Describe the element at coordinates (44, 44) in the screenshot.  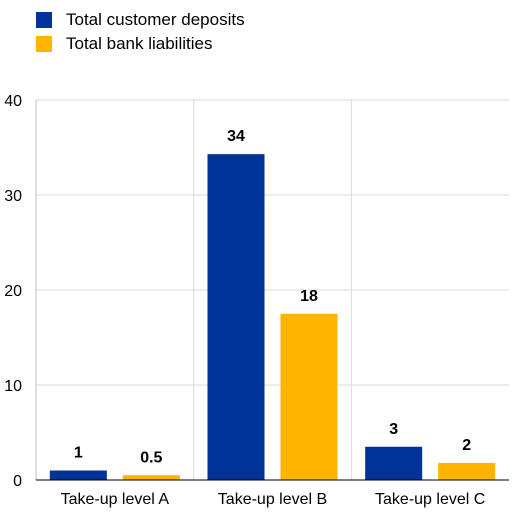
I see `legend-swatch-liabilities` at that location.